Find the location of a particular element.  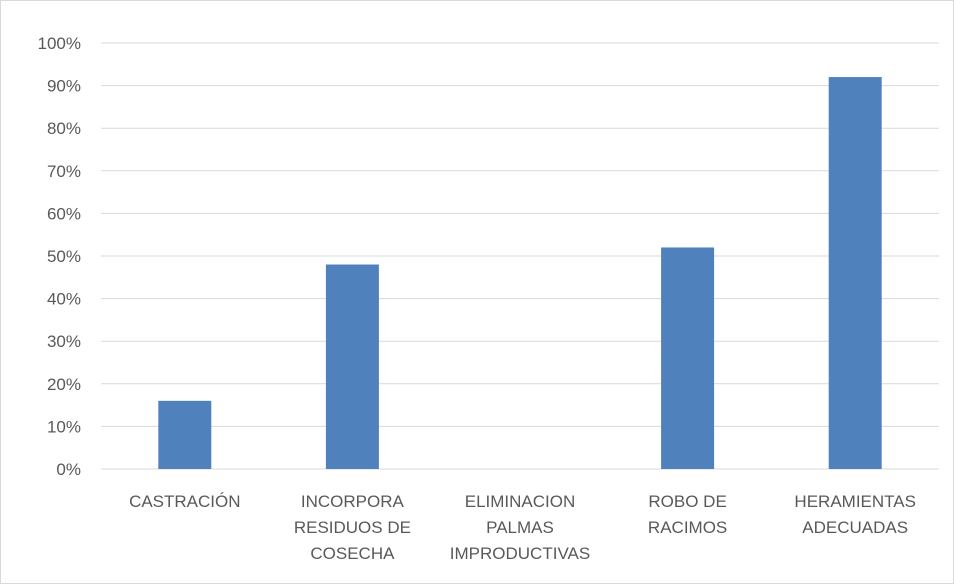

y-tick-label: 50% is located at coordinates (64, 256).